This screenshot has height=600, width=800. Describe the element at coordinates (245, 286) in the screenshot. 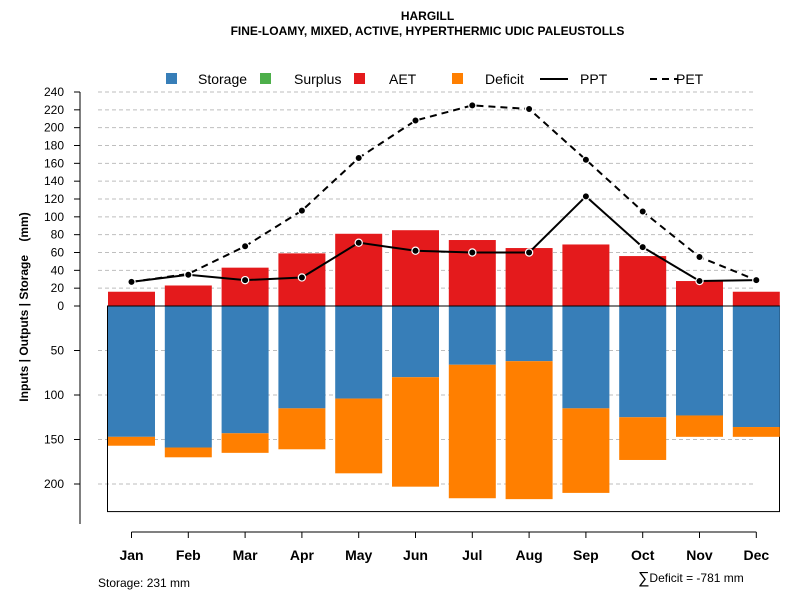

I see `aet-bar-mar` at that location.